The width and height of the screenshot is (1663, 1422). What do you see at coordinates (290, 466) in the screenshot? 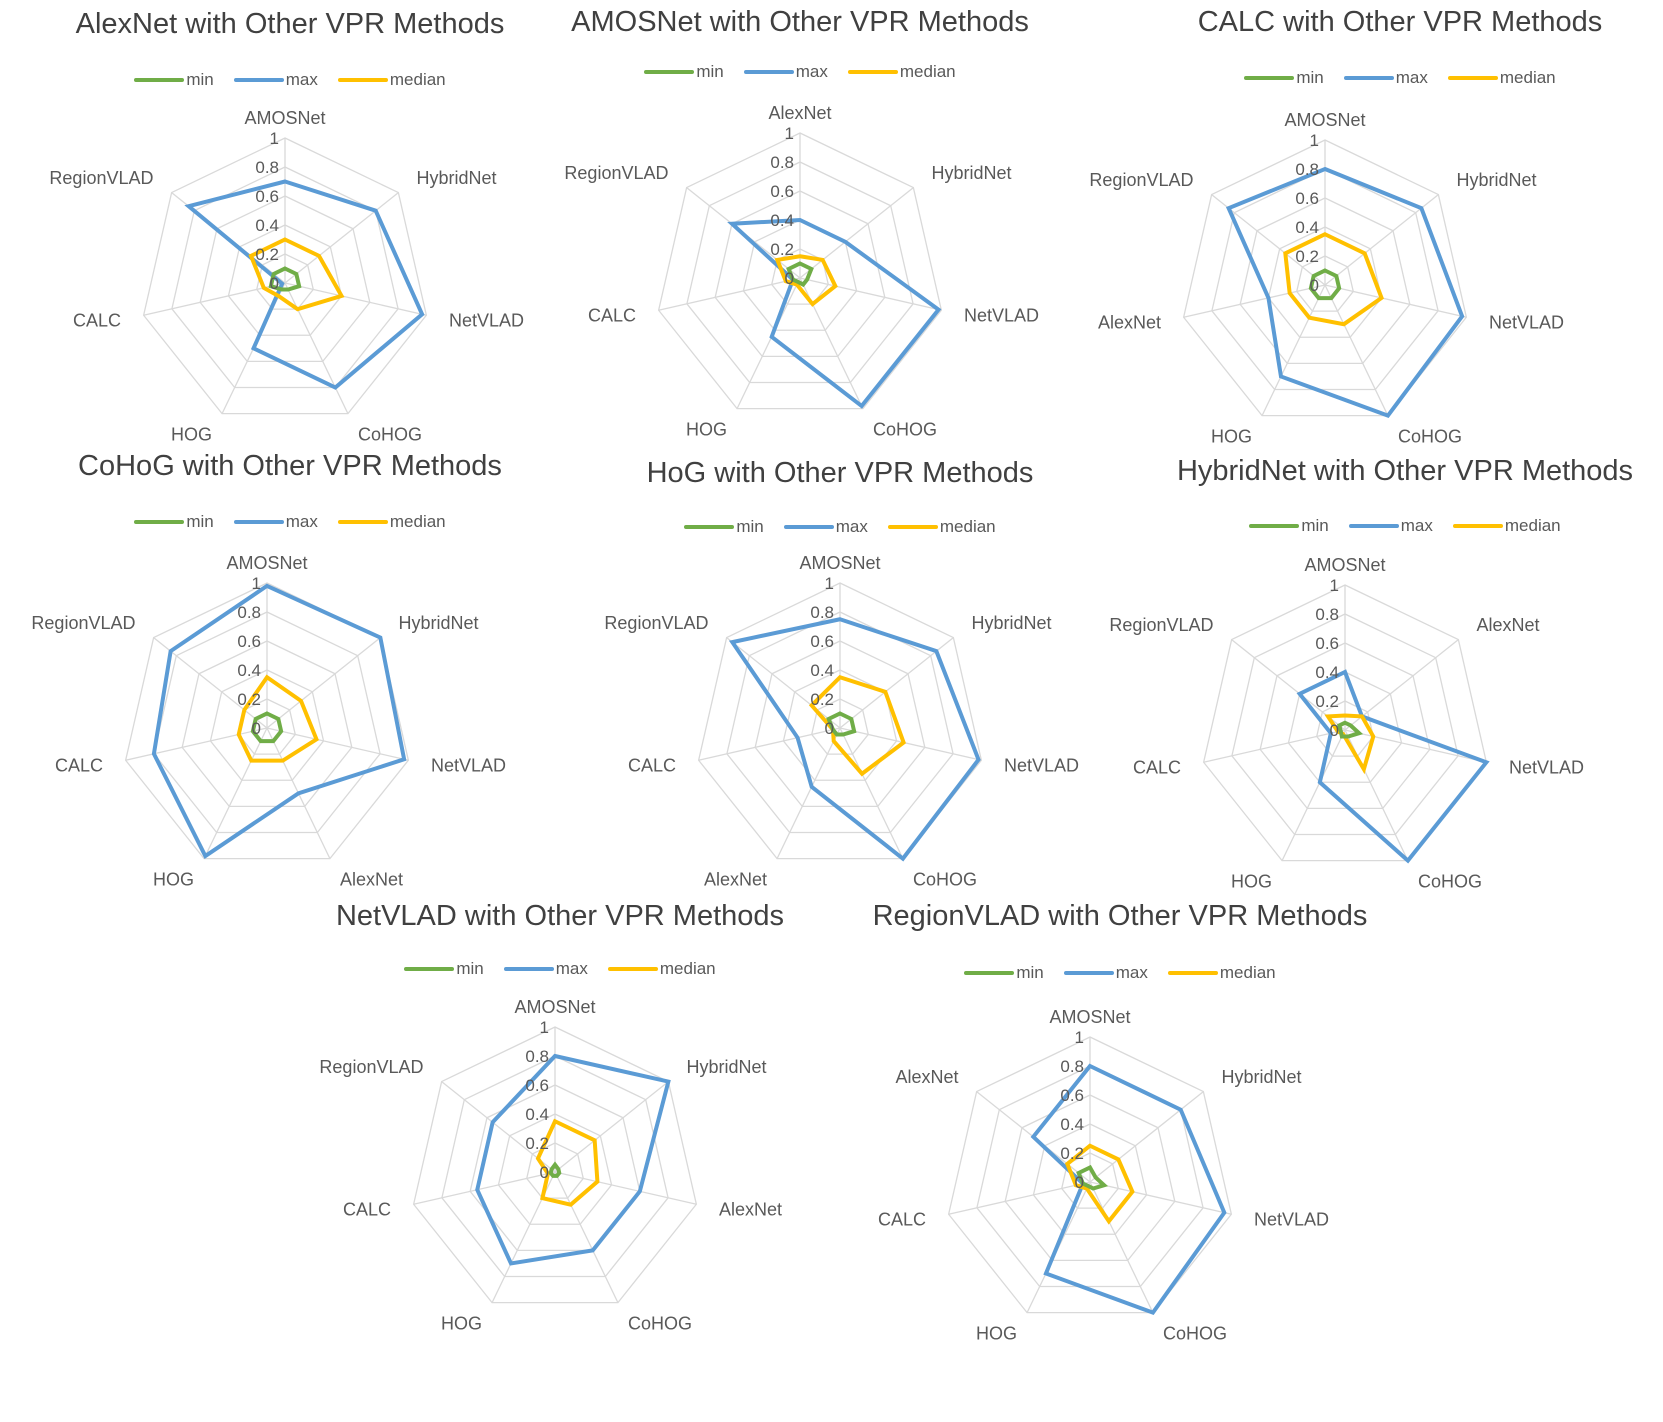
I see `chart-title: CoHoG with Other VPR Methods` at bounding box center [290, 466].